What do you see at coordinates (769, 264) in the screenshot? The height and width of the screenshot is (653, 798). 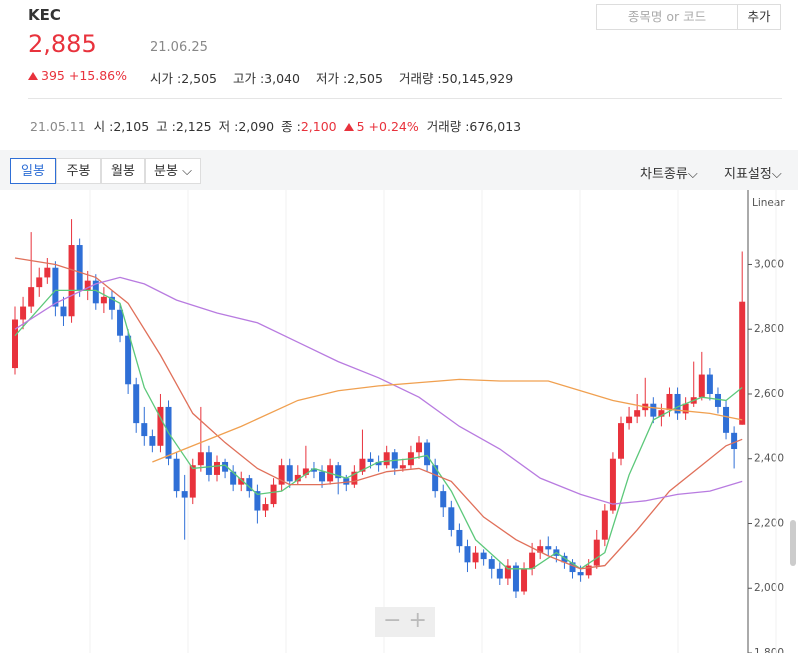 I see `y-tick-label: 3,000` at bounding box center [769, 264].